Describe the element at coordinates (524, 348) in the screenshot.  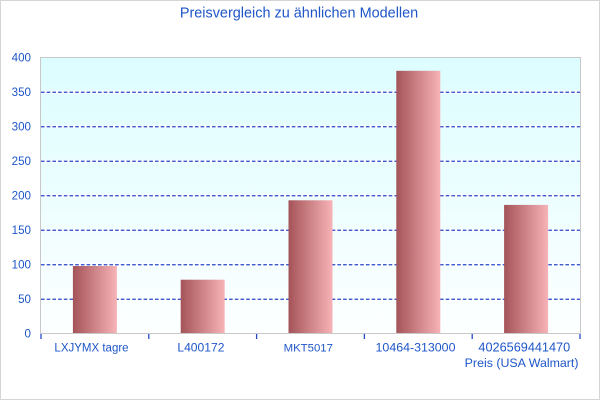
I see `svg-text: 4026569441470` at that location.